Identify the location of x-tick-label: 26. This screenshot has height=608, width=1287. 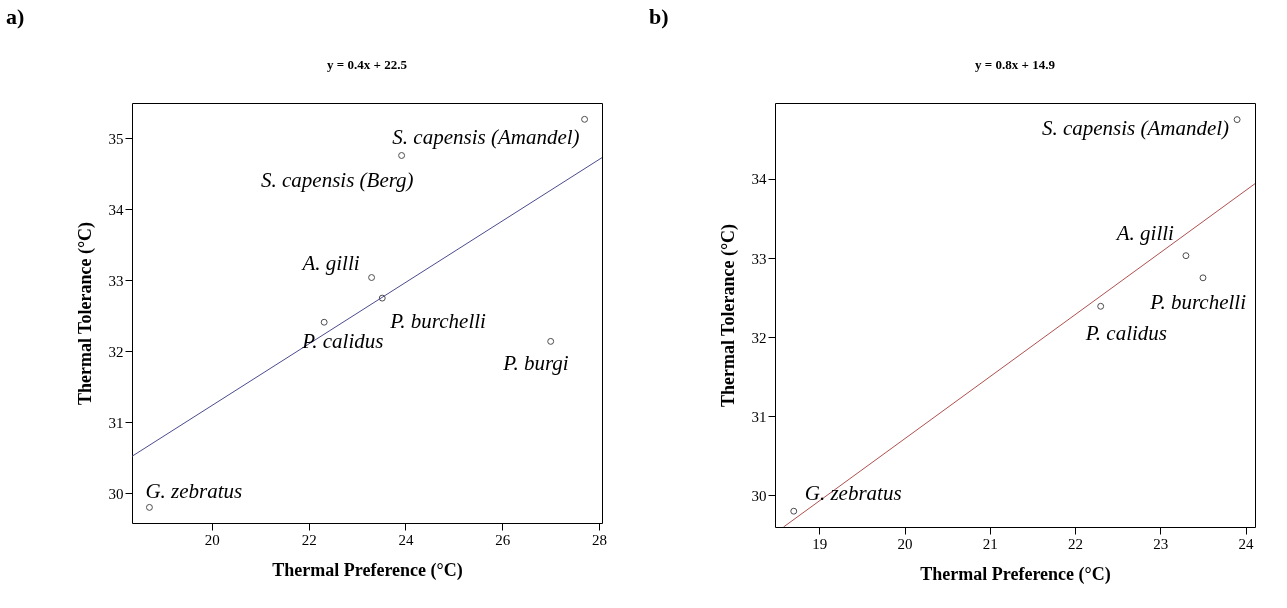
(503, 539).